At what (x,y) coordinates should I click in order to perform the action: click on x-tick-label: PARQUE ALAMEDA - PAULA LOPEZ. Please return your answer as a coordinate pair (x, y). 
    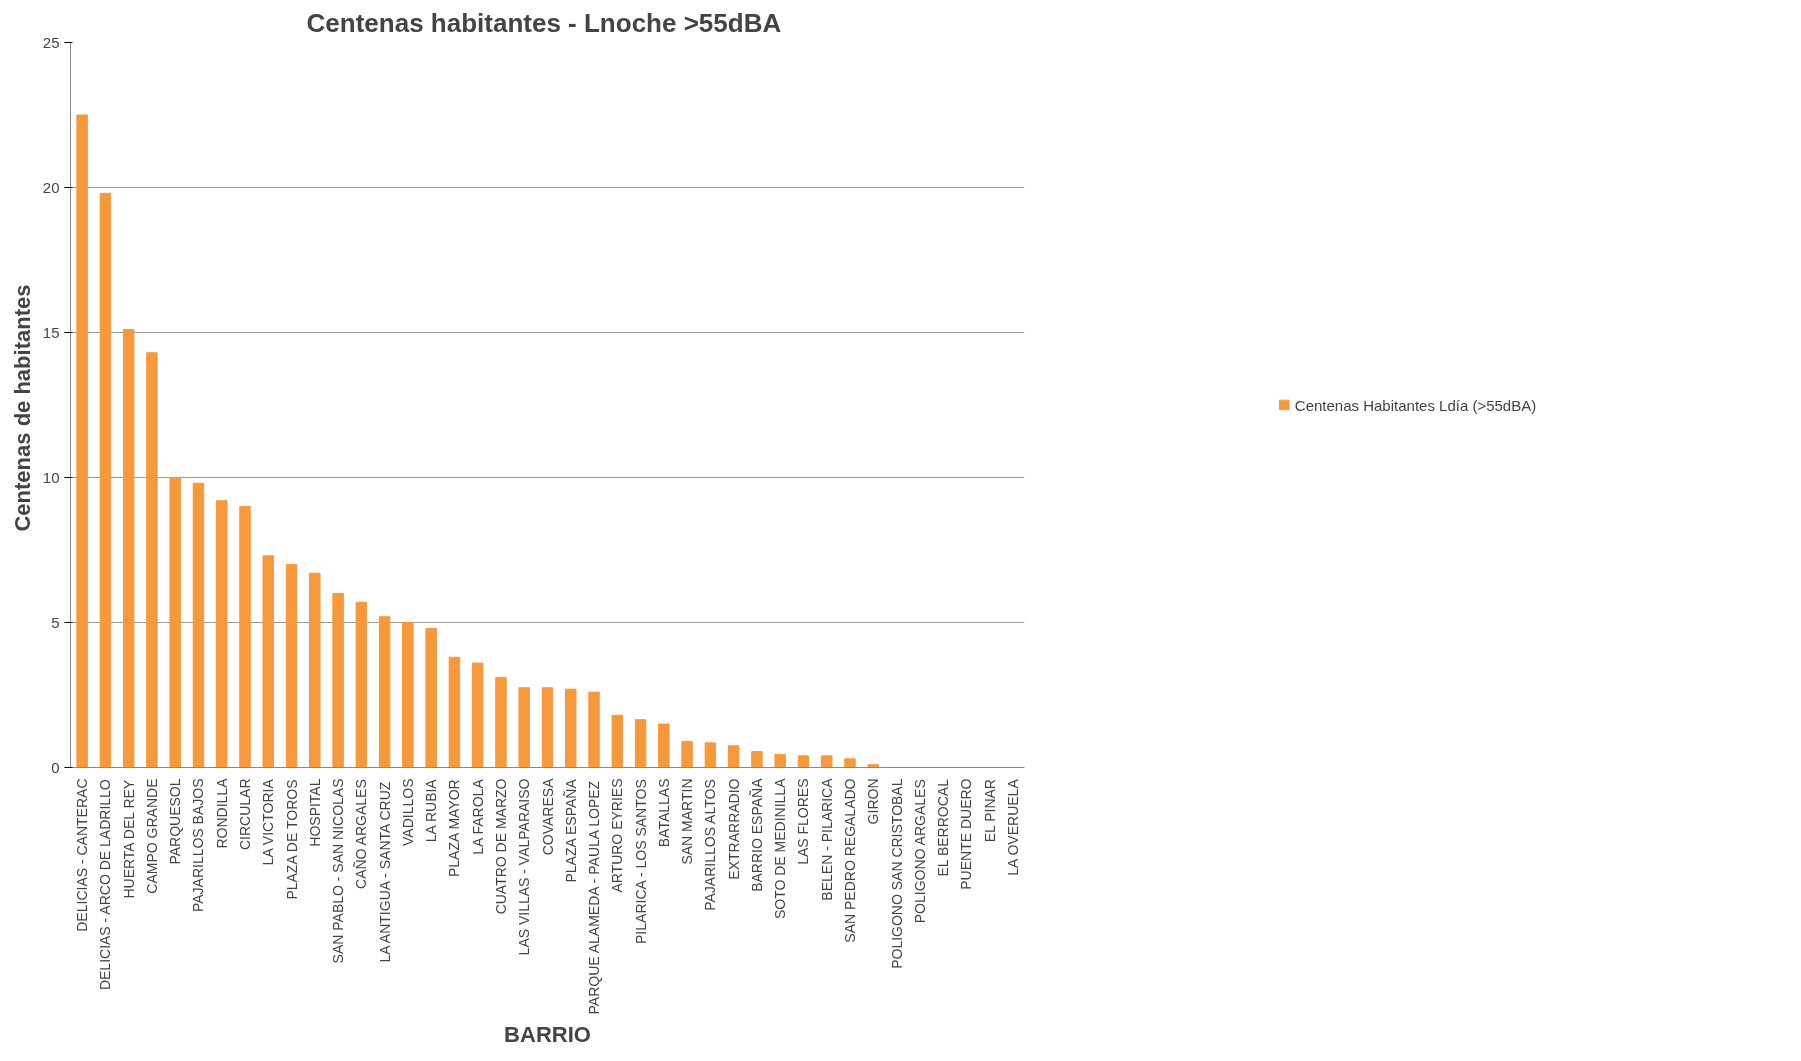
    Looking at the image, I should click on (594, 897).